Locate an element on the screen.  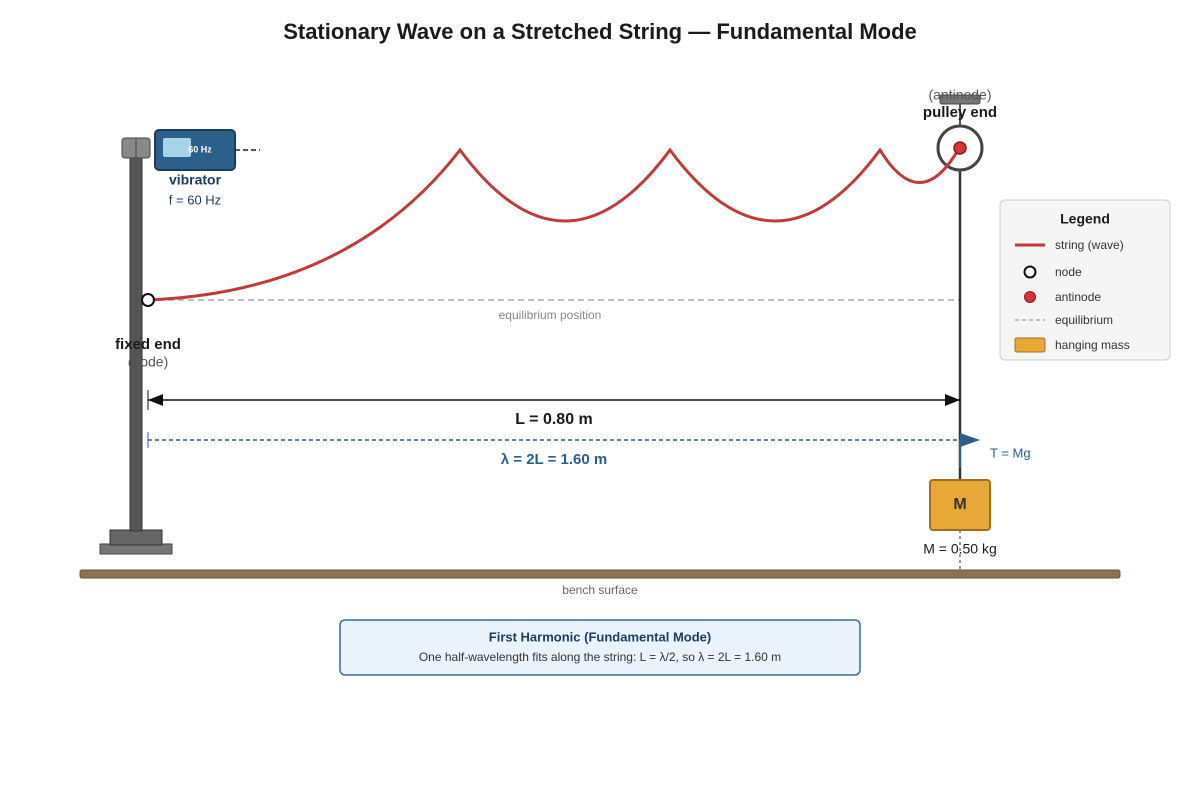
stand-foot is located at coordinates (136, 537).